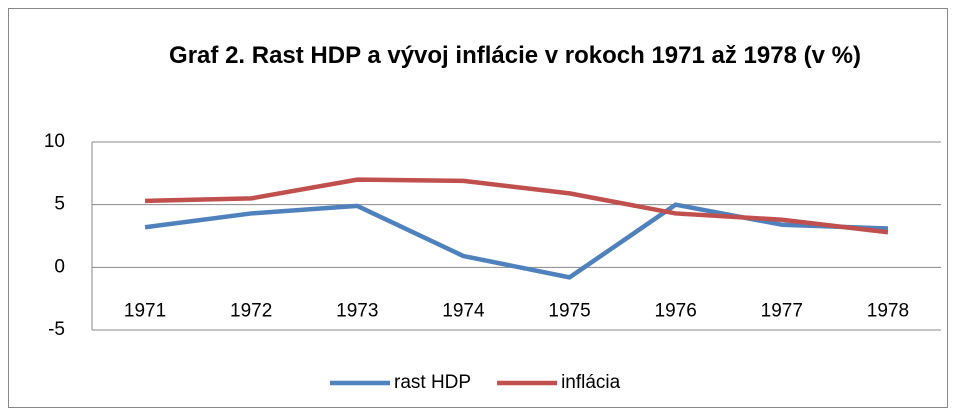 The width and height of the screenshot is (957, 416). What do you see at coordinates (782, 310) in the screenshot?
I see `x-tick-label: 1977` at bounding box center [782, 310].